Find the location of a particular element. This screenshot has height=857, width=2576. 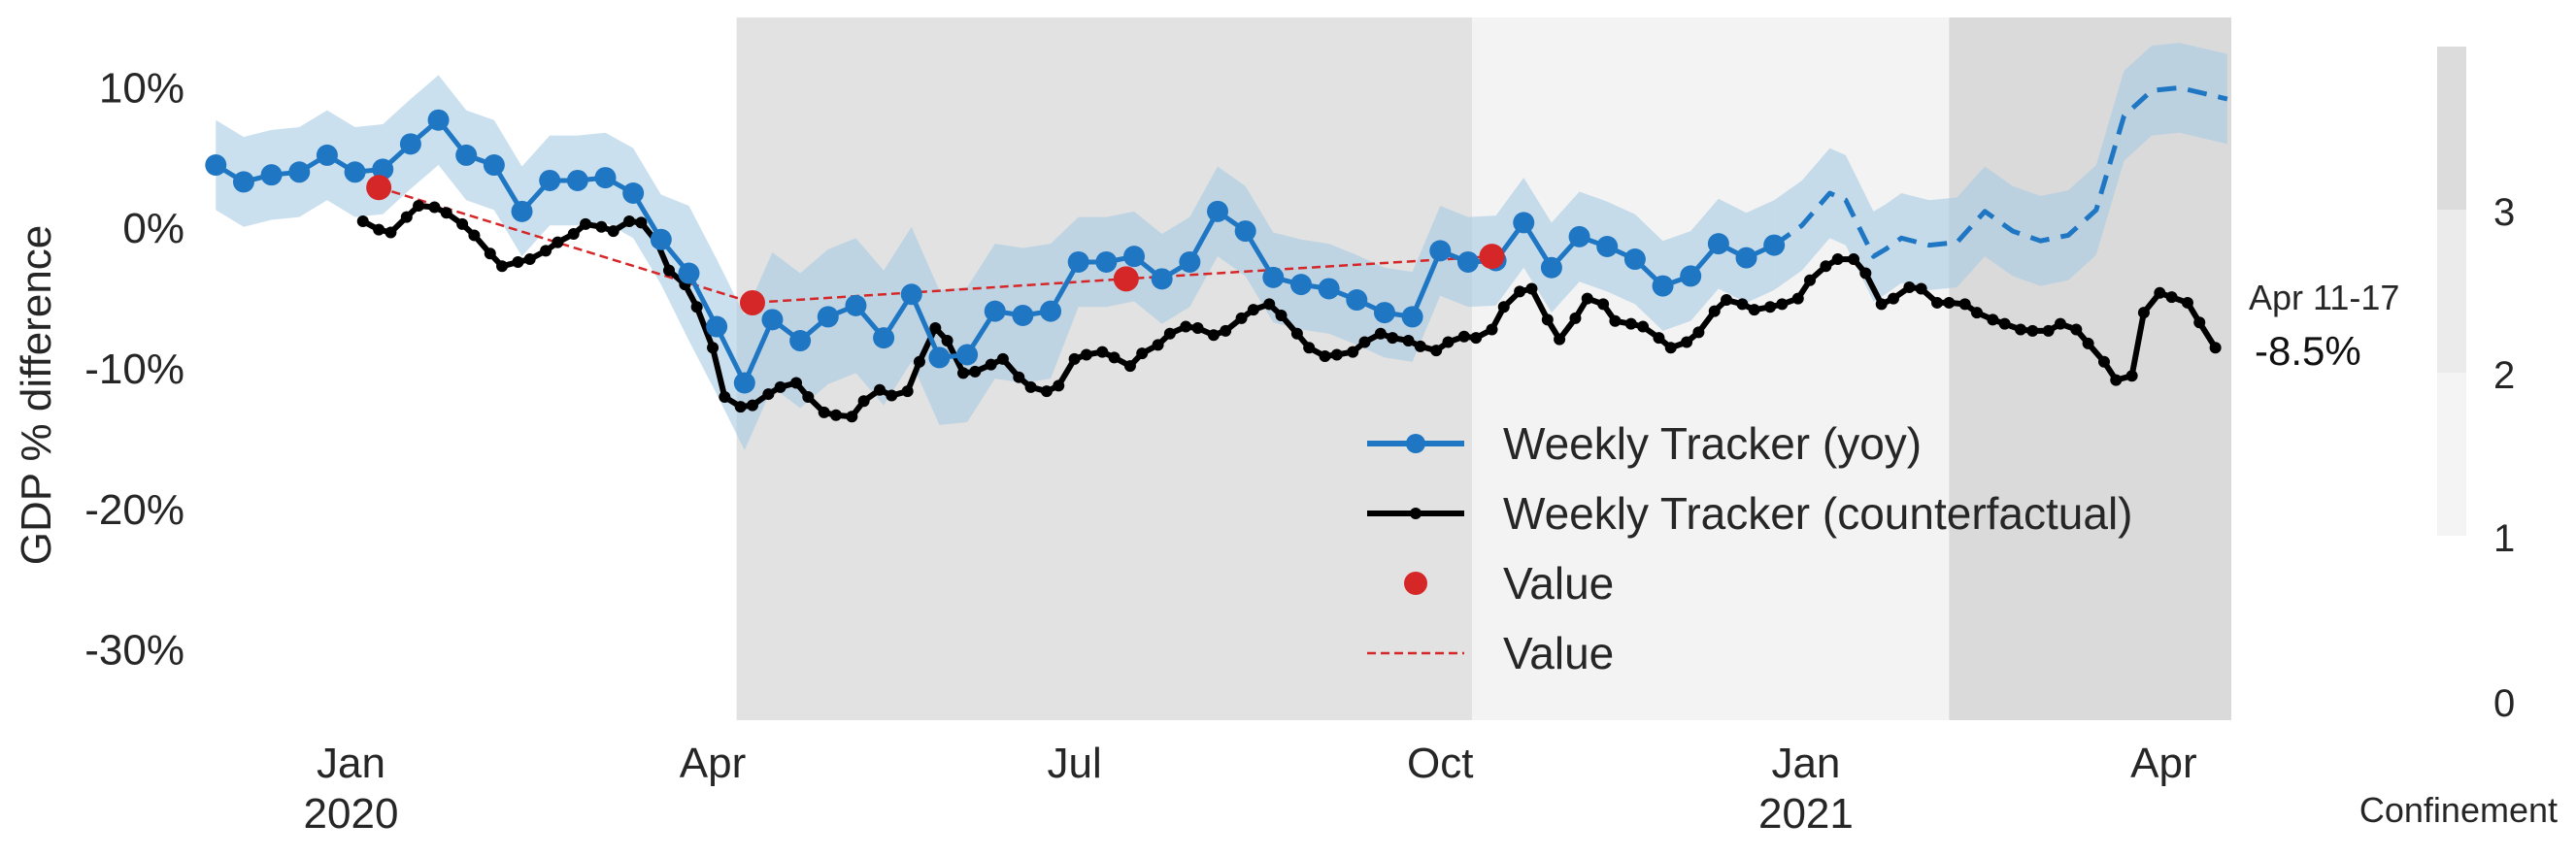

colorbar-label: Confinement is located at coordinates (2458, 810).